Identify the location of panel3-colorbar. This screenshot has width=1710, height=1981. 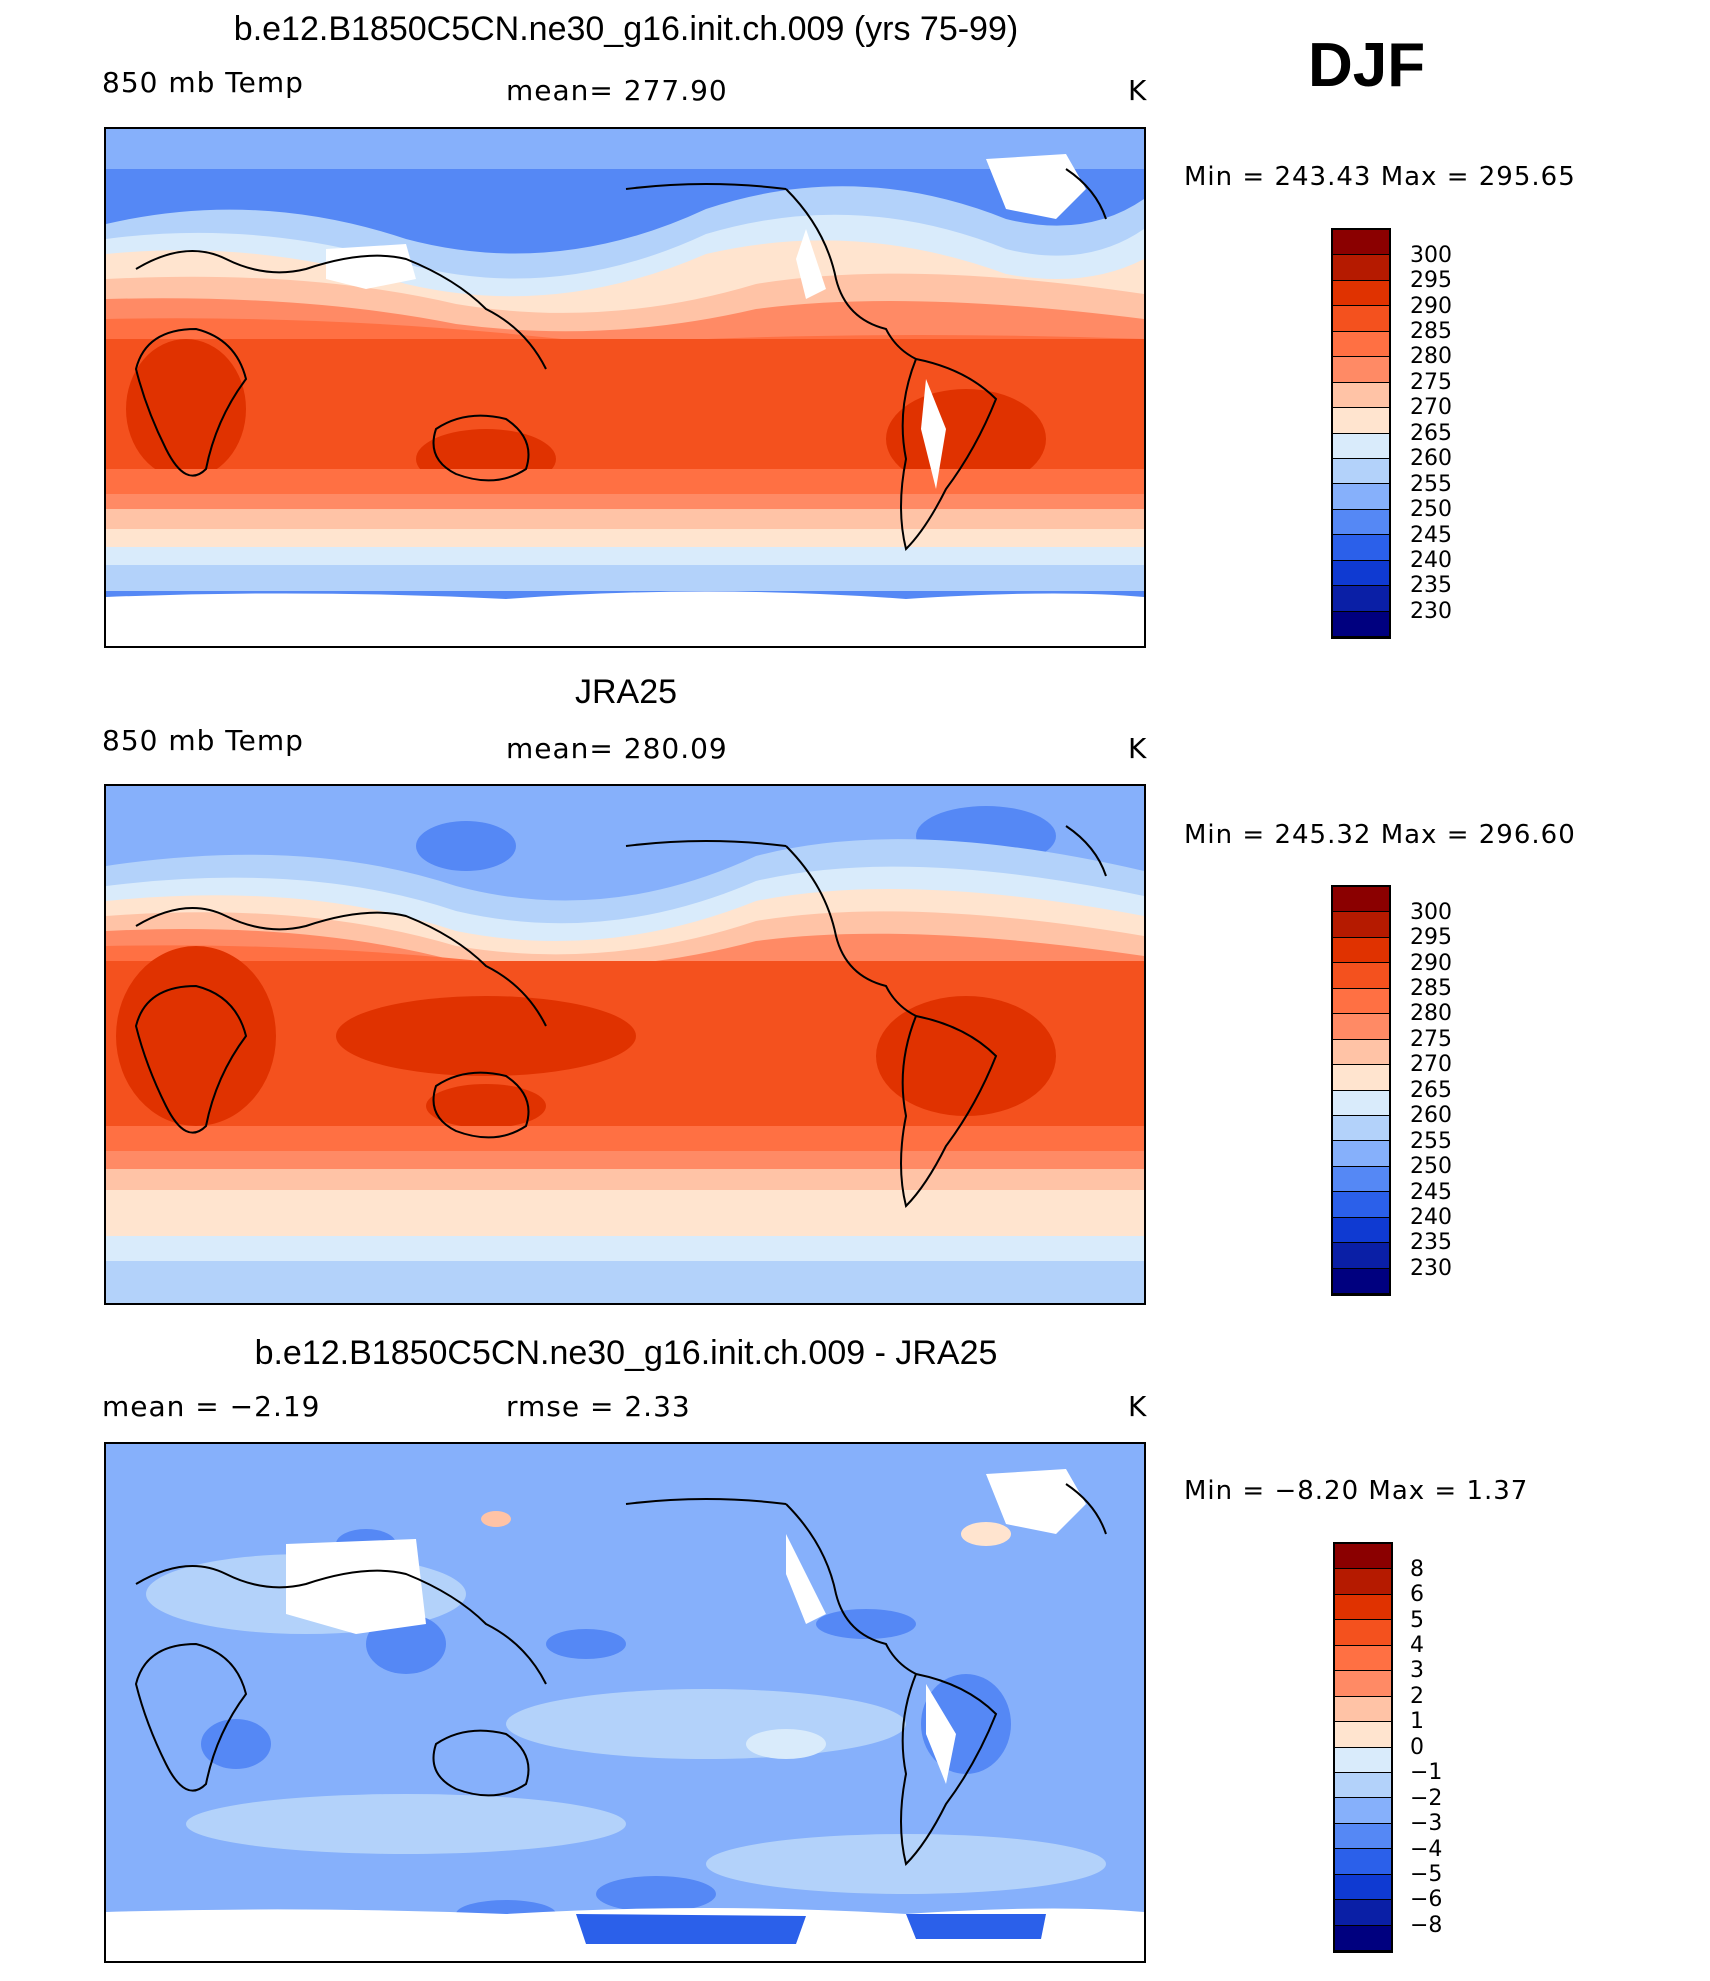
(1363, 1747).